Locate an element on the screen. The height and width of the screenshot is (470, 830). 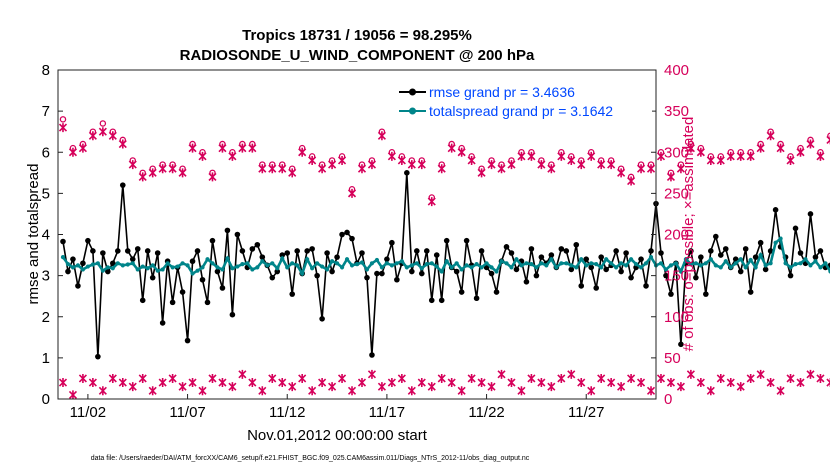
legend-spread-marker is located at coordinates (412, 111).